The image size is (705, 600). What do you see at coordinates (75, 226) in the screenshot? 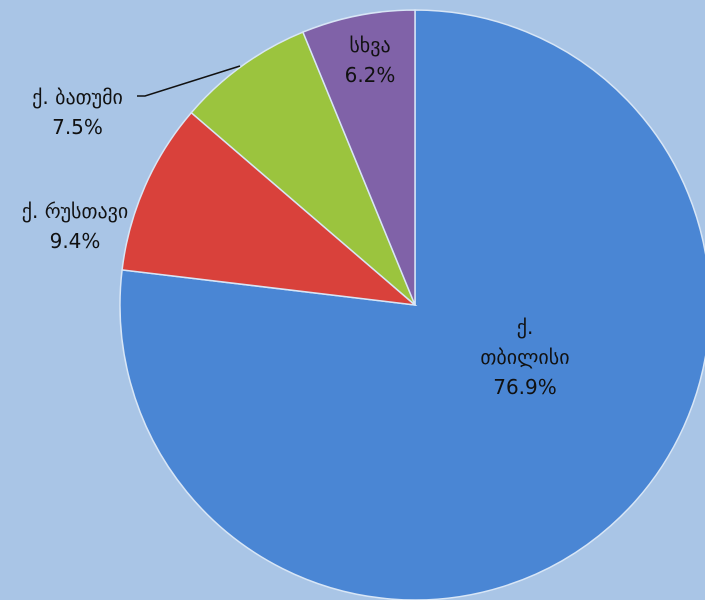
I see `slice-label: ქ. რუსთავი 9.4%` at bounding box center [75, 226].